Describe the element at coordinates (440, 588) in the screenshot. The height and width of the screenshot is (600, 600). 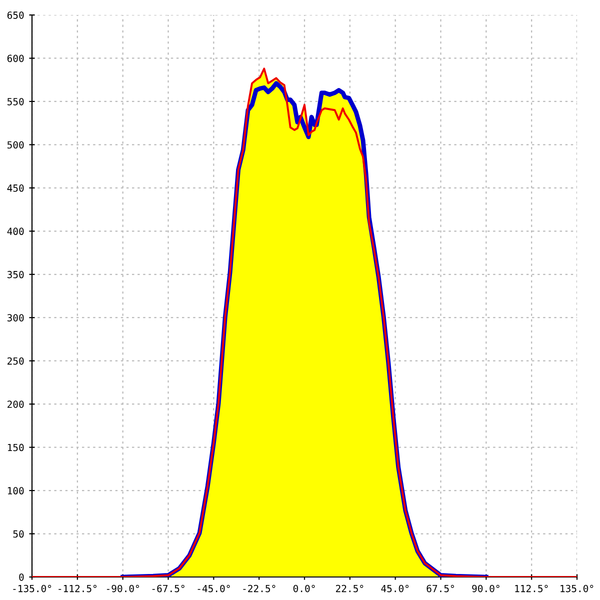
I see `x-tick-label: 67.5°` at that location.